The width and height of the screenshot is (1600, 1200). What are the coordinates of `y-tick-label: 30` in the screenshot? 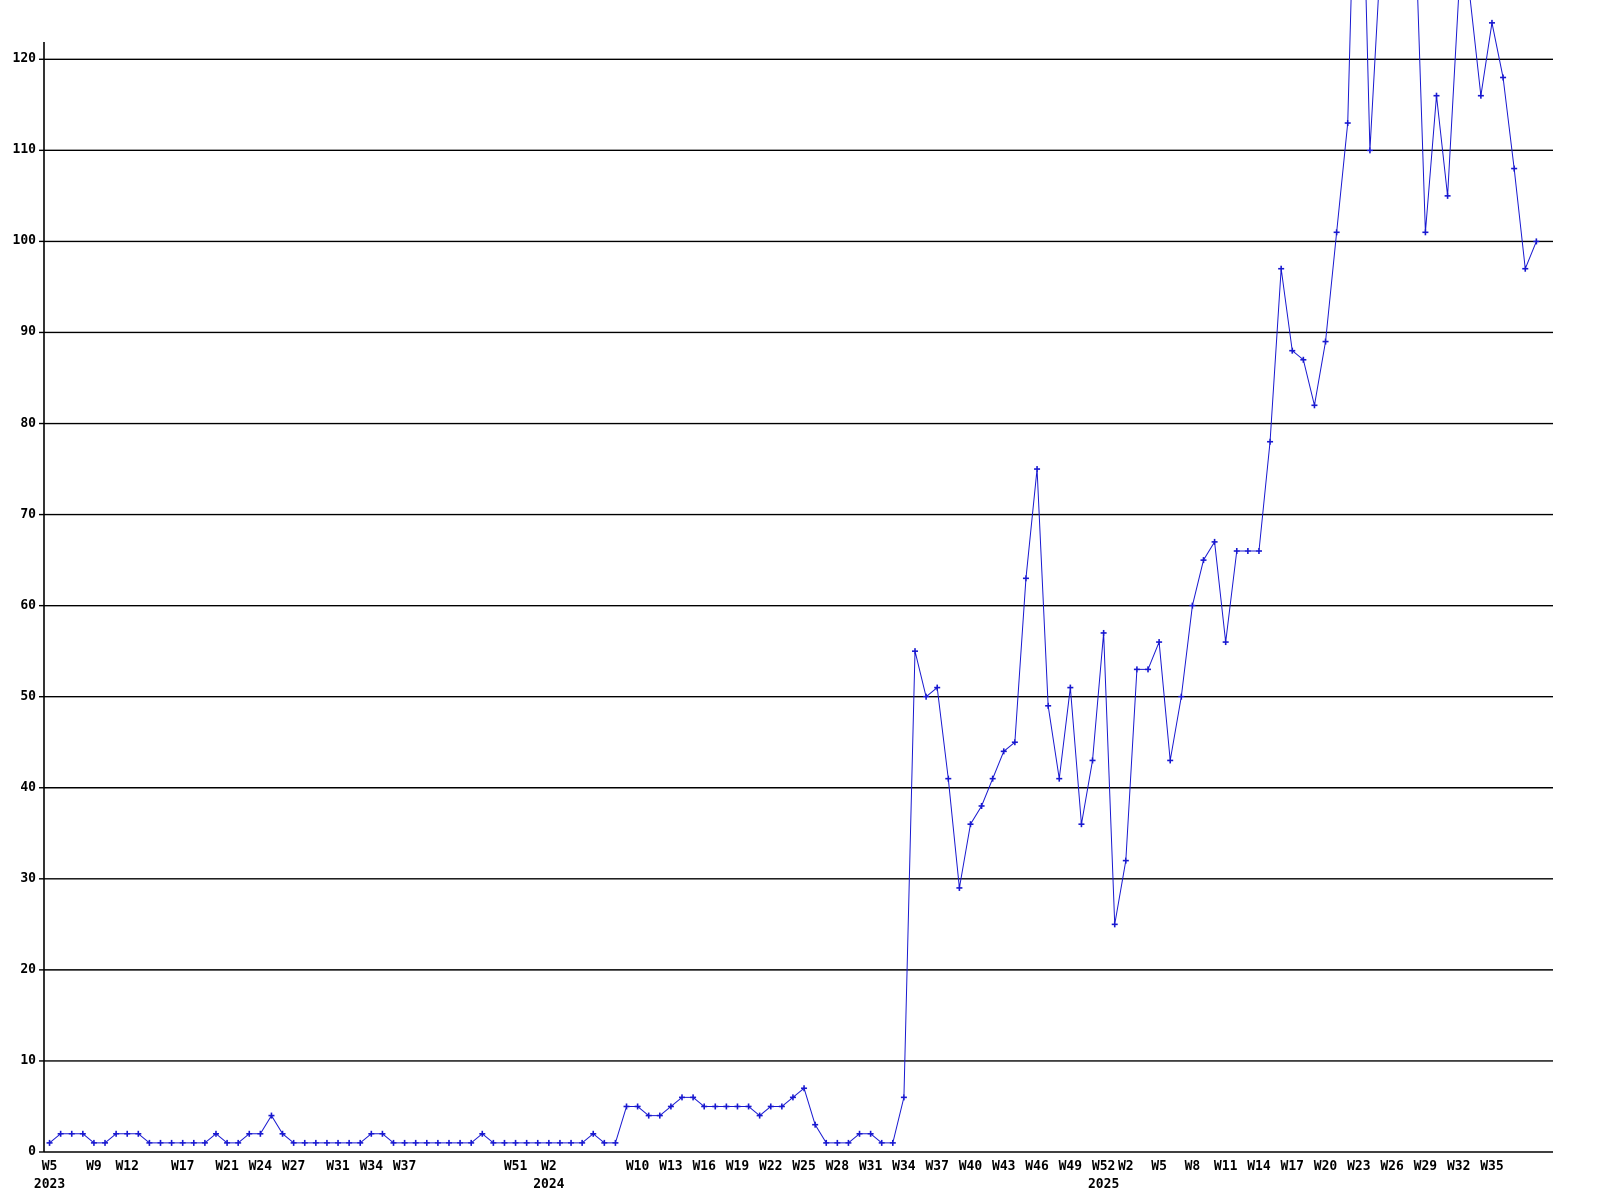 It's located at (28, 878).